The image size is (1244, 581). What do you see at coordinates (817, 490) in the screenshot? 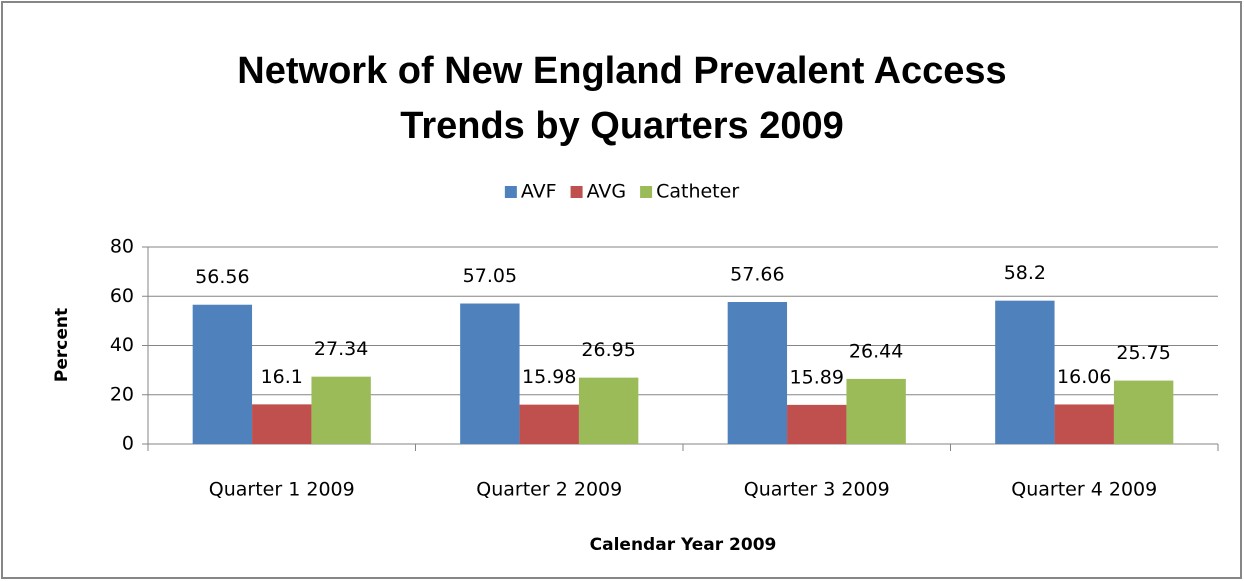
I see `x-tick-label: Quarter 3 2009` at bounding box center [817, 490].